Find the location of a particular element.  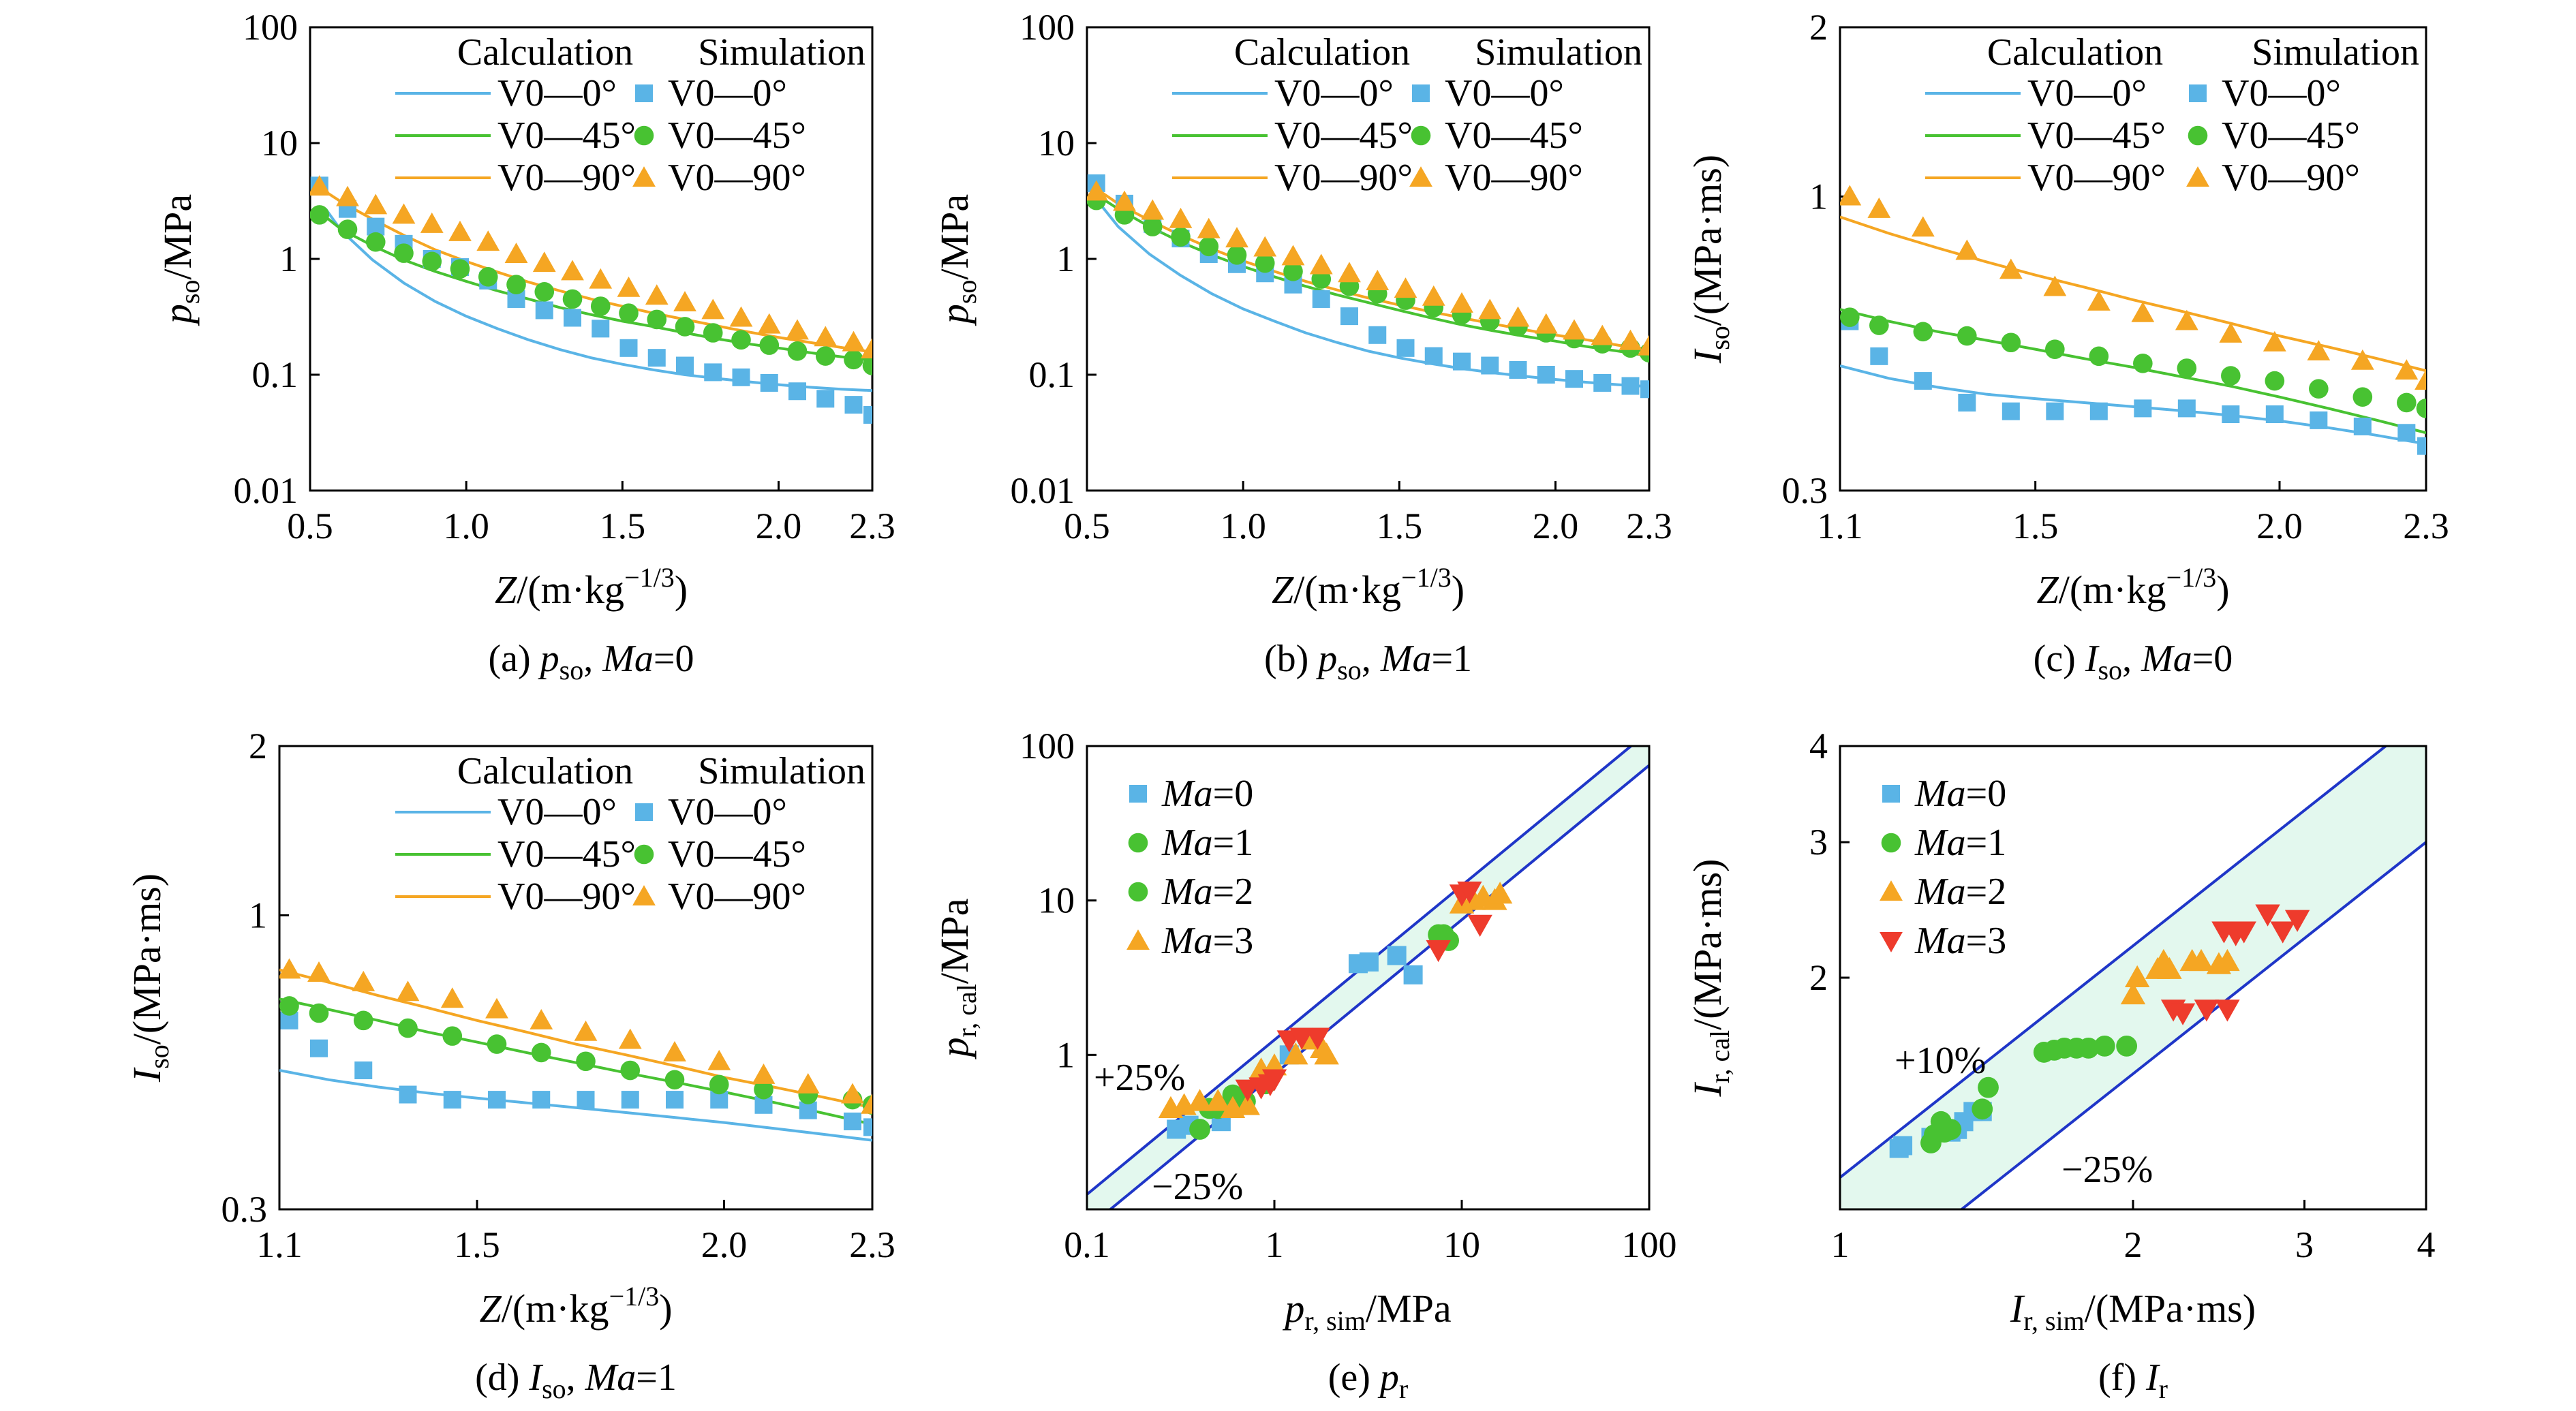

ticks-e: 0.1 1 10 100 1 10 100 is located at coordinates (1348, 995).